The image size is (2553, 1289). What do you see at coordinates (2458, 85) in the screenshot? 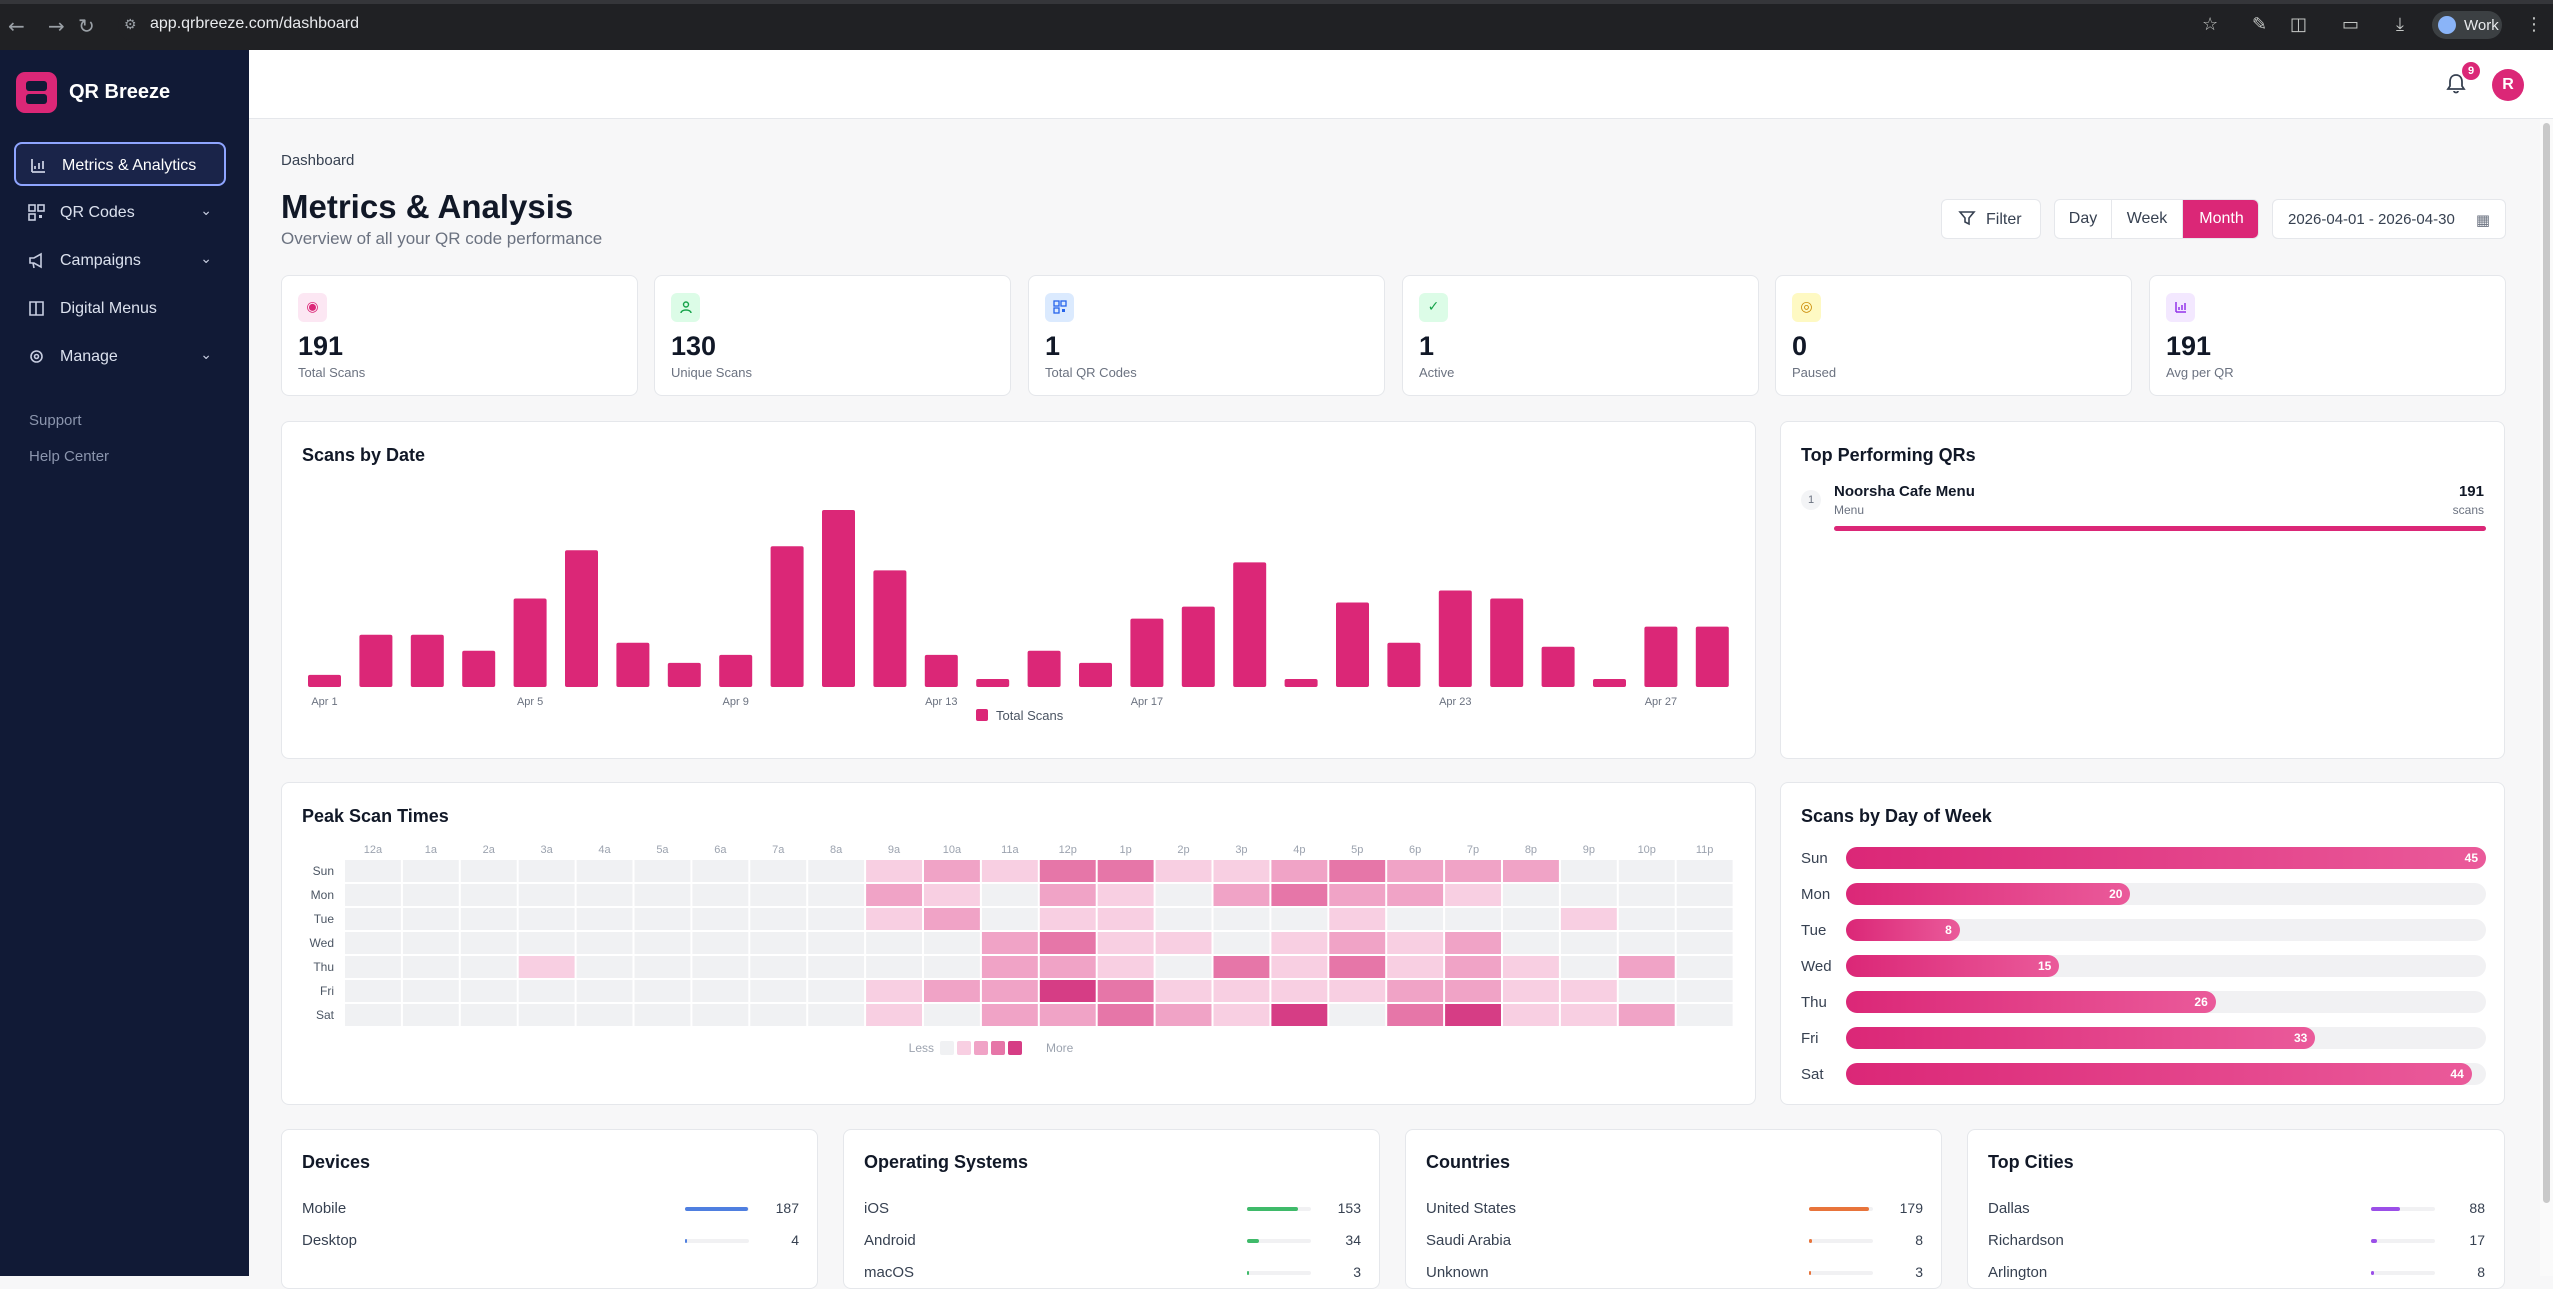
I see `notification-bell-icon` at bounding box center [2458, 85].